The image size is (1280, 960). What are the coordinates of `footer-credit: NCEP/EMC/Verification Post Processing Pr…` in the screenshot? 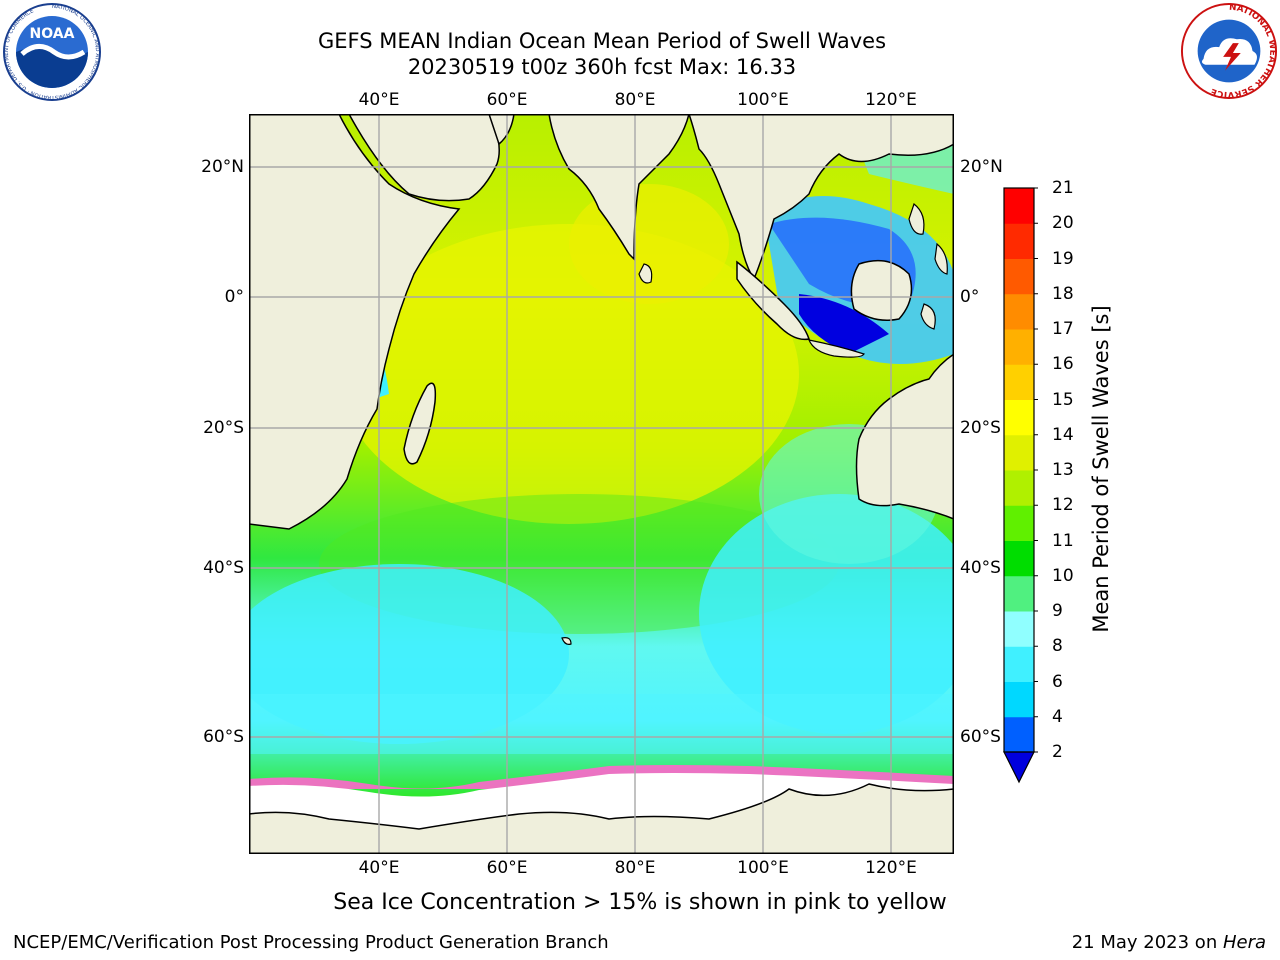 It's located at (311, 942).